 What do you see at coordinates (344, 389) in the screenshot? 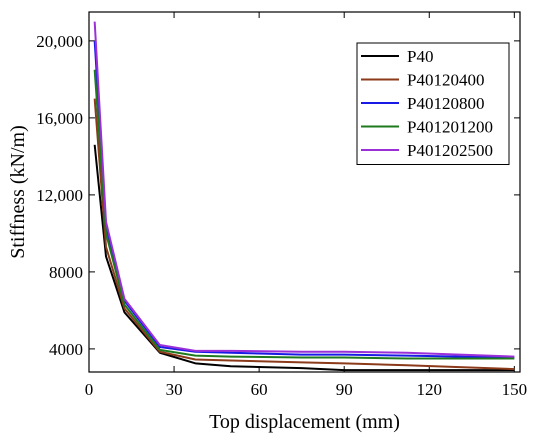
I see `x-tick-label: 90` at bounding box center [344, 389].